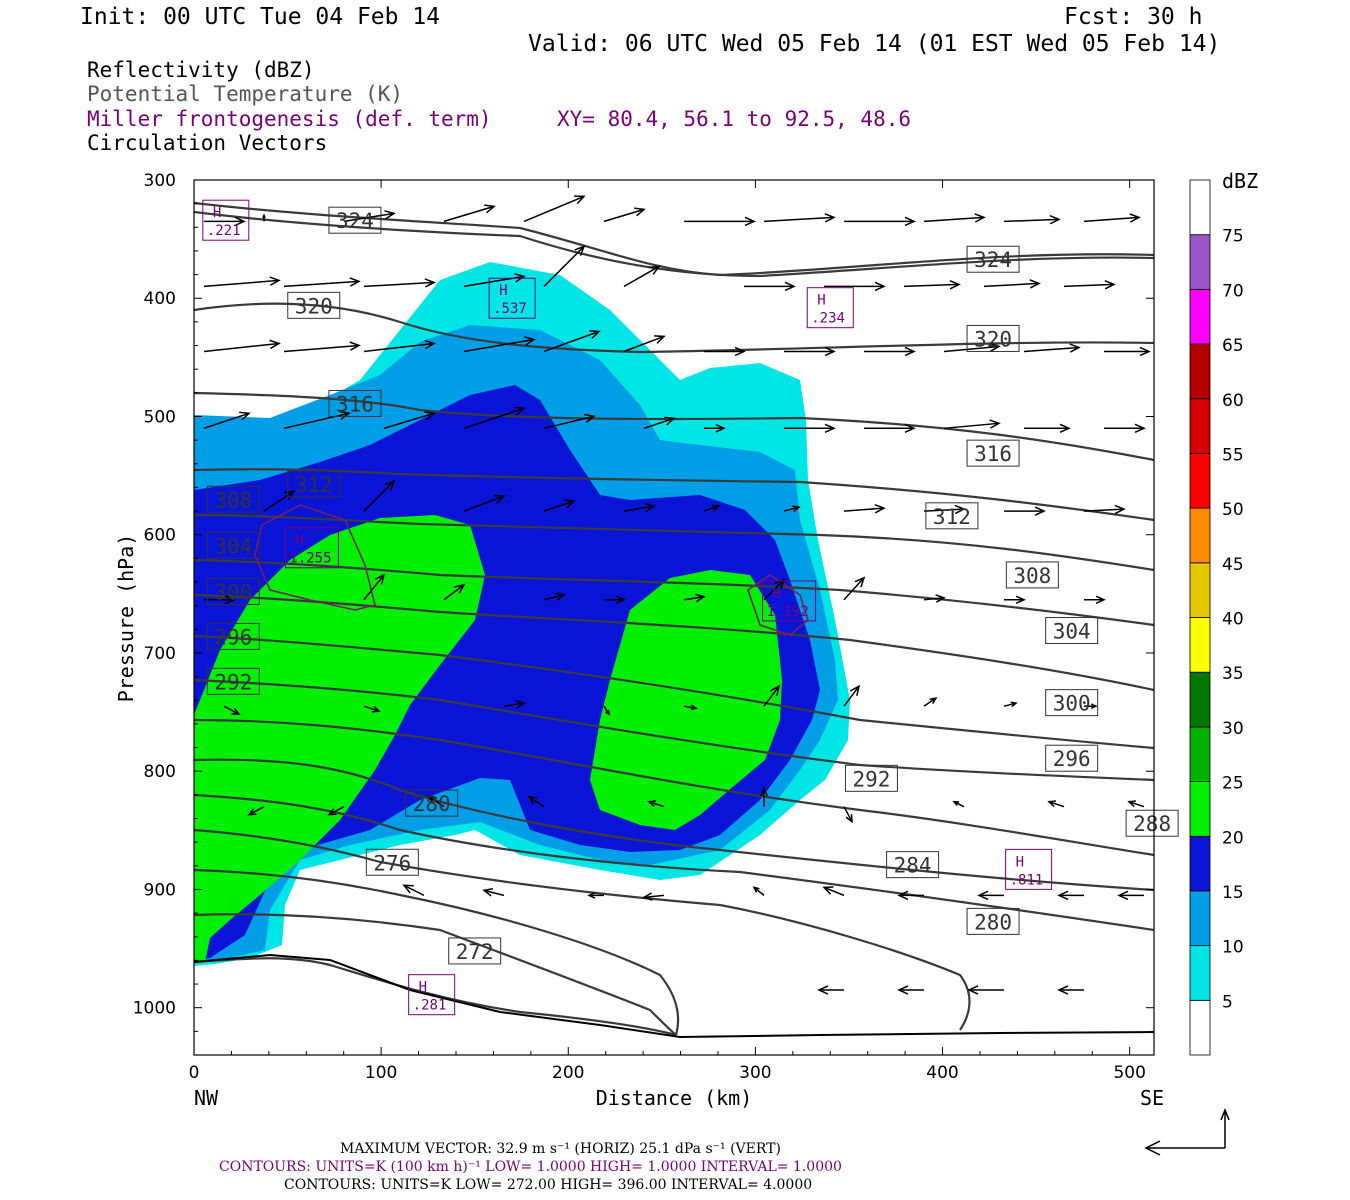 The width and height of the screenshot is (1350, 1200). What do you see at coordinates (154, 1009) in the screenshot?
I see `y-tick-label: 1000` at bounding box center [154, 1009].